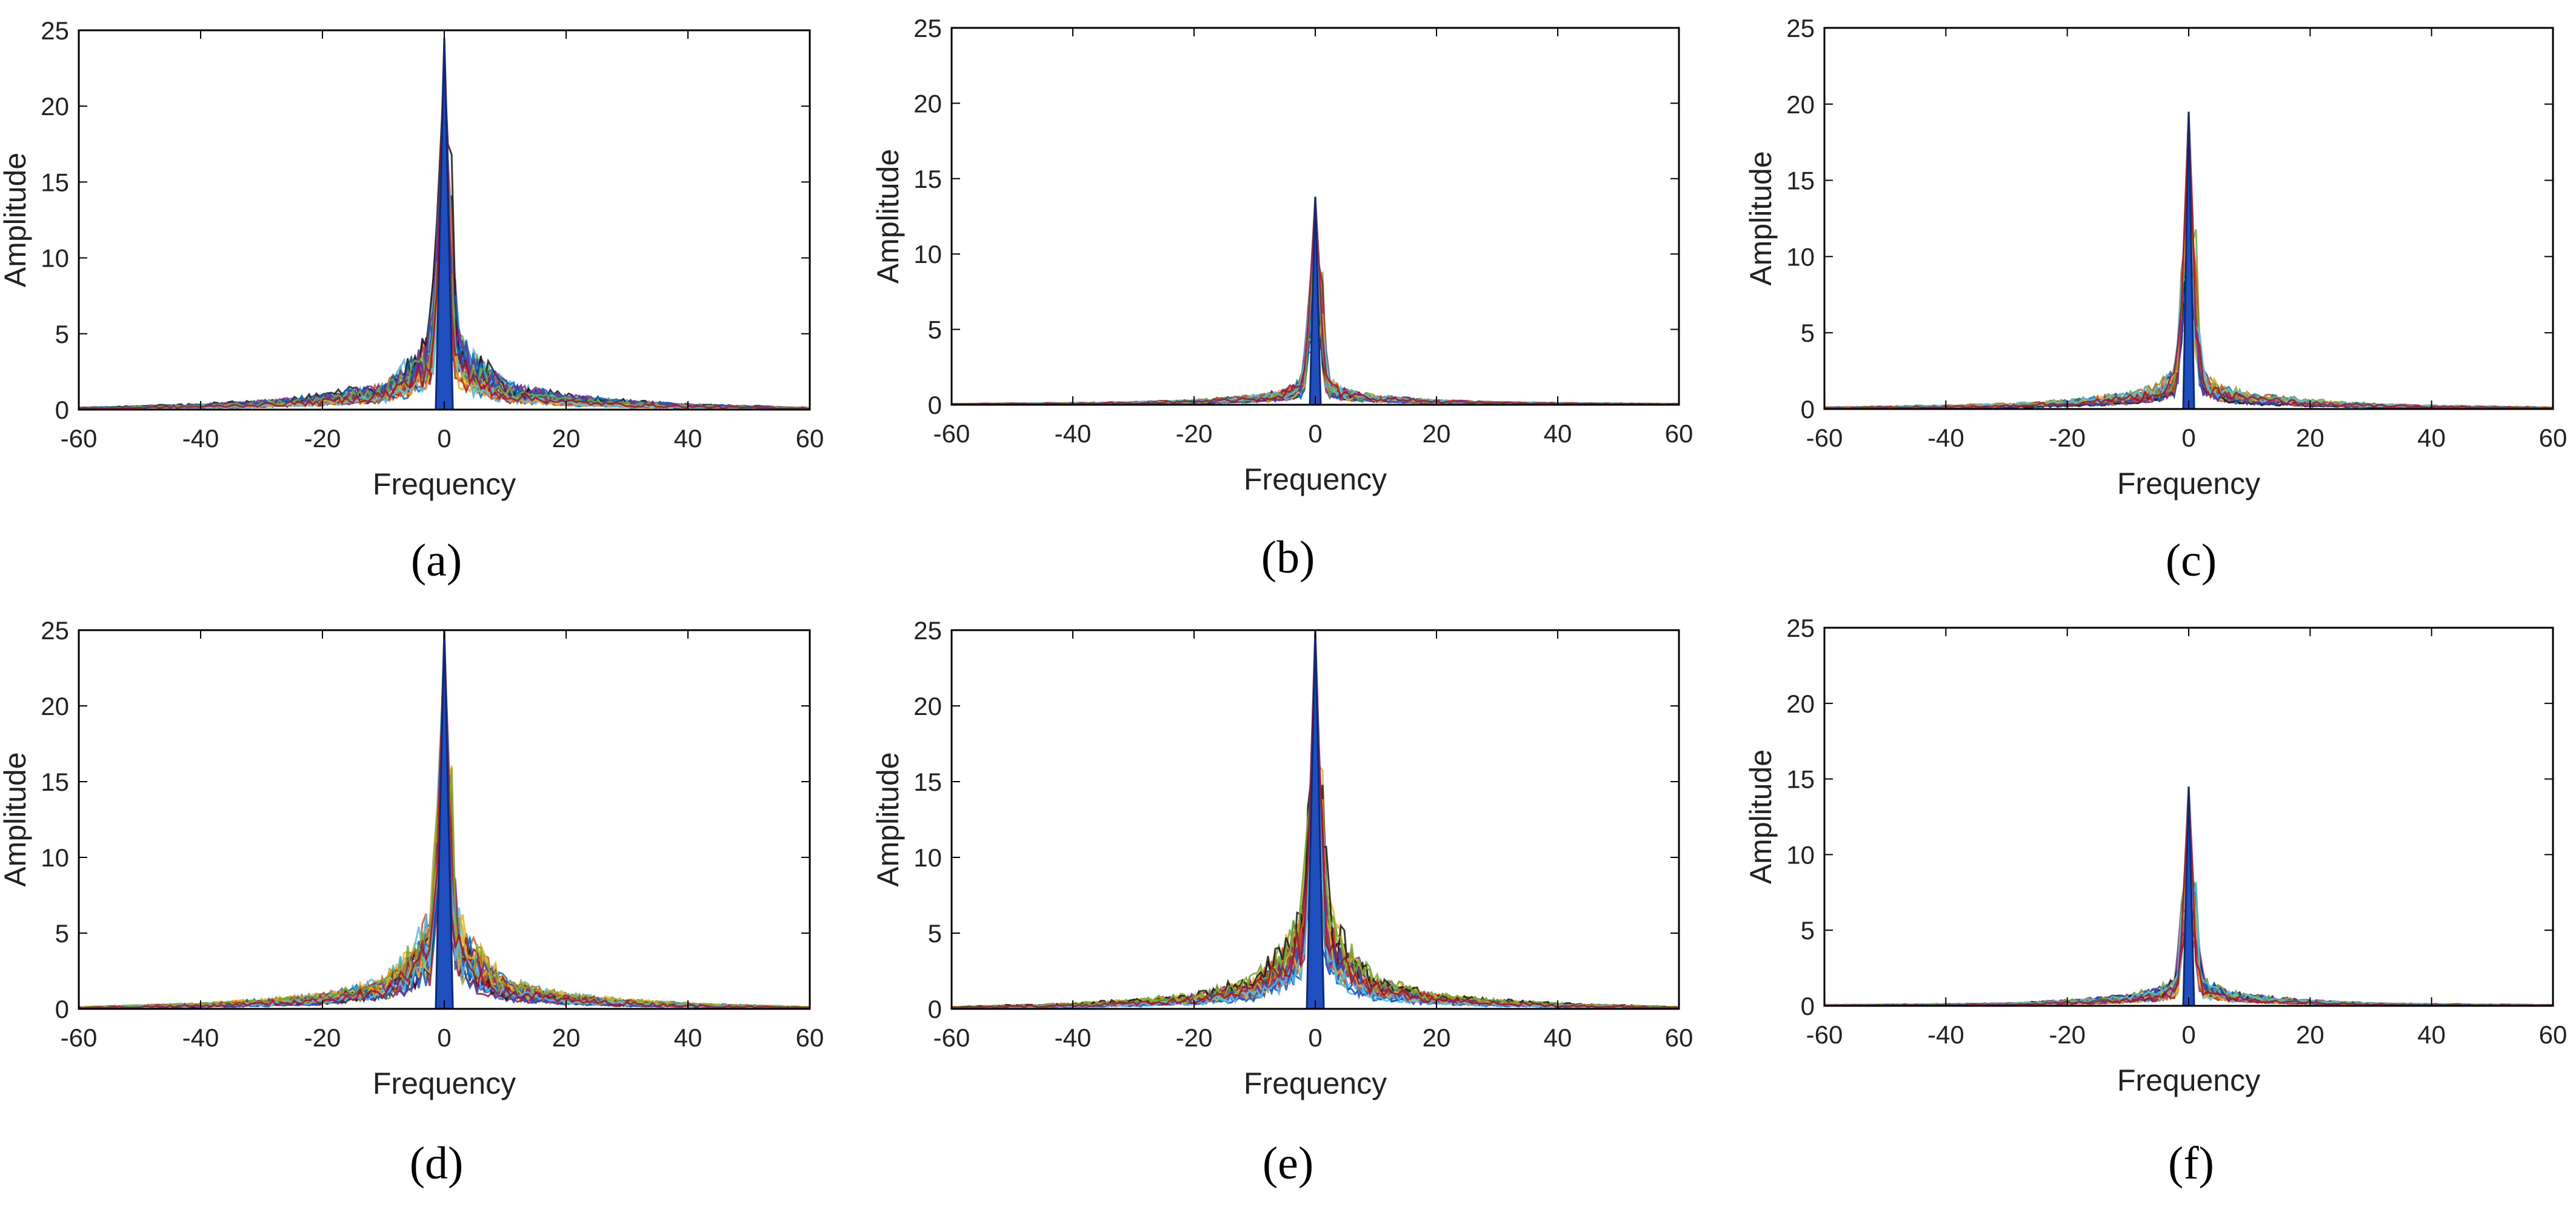 This screenshot has height=1207, width=2576. I want to click on panel-caption: (b), so click(1288, 557).